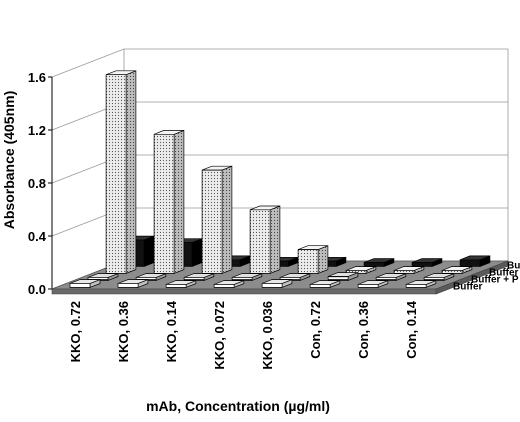  What do you see at coordinates (75, 331) in the screenshot?
I see `x-tick-label: KKO, 0.72` at bounding box center [75, 331].